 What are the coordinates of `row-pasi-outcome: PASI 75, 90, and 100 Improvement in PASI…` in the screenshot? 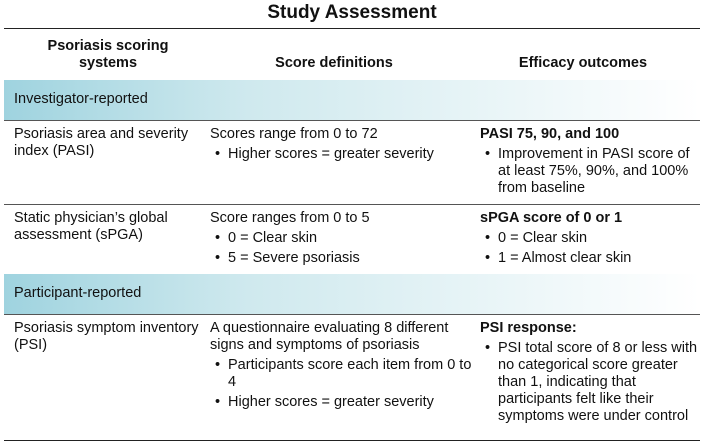 It's located at (589, 161).